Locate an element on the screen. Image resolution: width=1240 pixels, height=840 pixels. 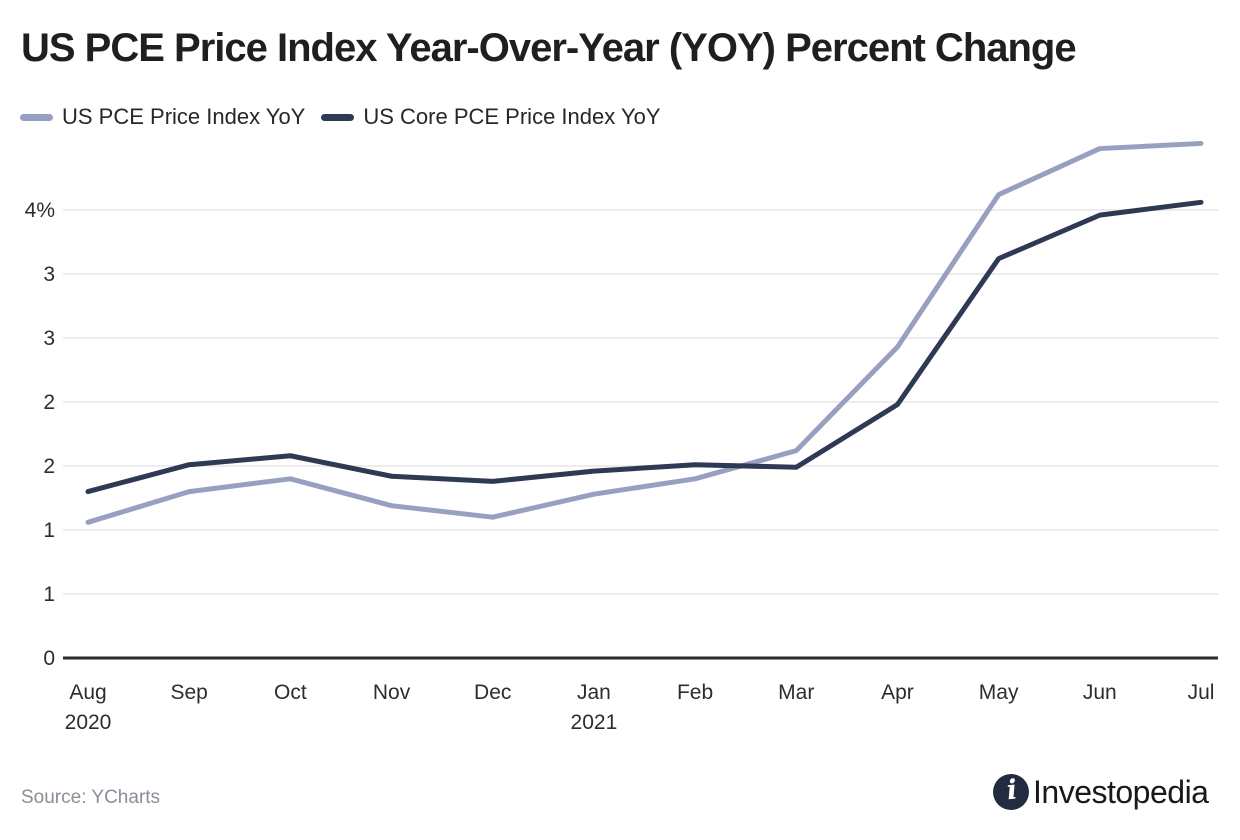
x-tick-month-label: May is located at coordinates (999, 692).